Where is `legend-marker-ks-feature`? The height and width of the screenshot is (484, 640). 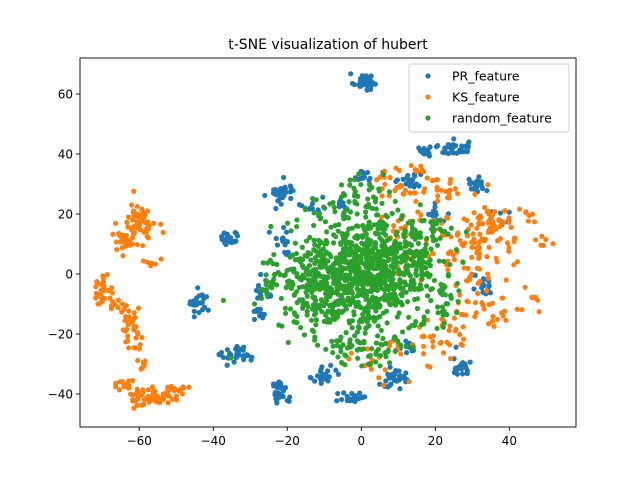
legend-marker-ks-feature is located at coordinates (428, 97).